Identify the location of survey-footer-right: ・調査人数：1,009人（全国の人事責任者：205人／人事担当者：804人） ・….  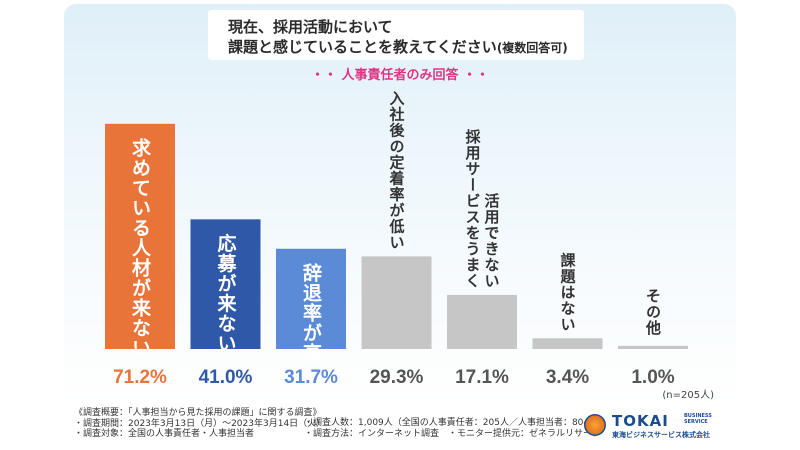
(455, 428).